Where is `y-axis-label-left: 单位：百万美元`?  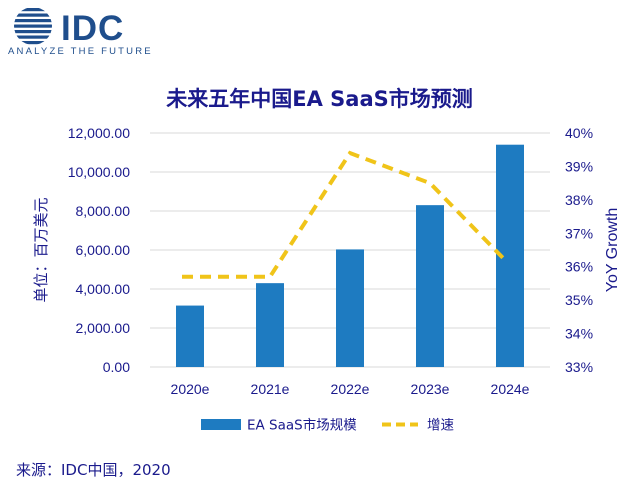
y-axis-label-left: 单位：百万美元 is located at coordinates (41, 249).